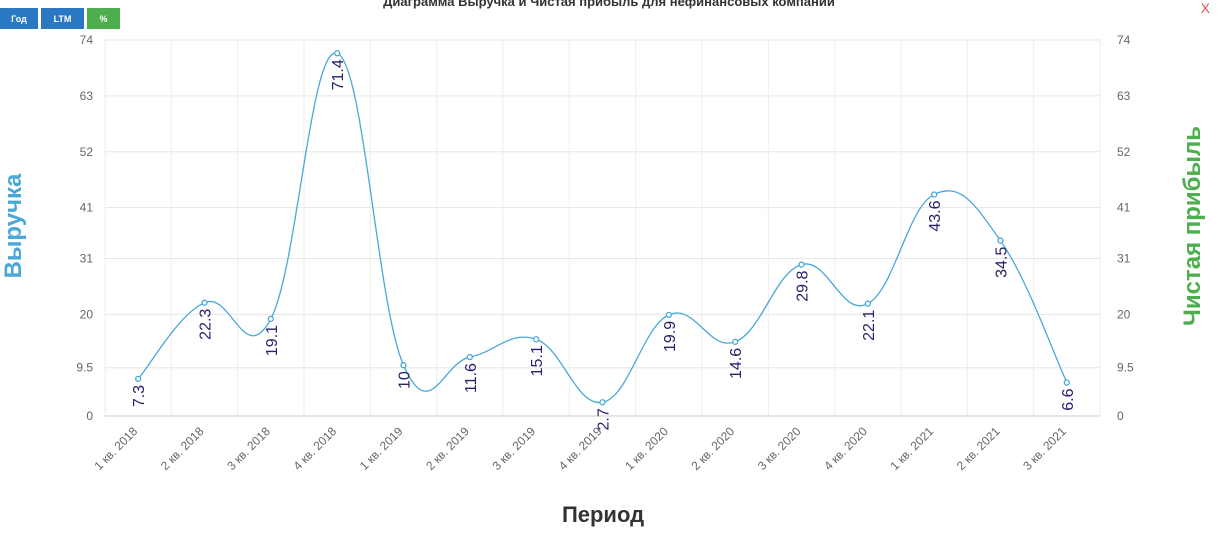  I want to click on x-tick-label: 2 кв. 2021, so click(978, 448).